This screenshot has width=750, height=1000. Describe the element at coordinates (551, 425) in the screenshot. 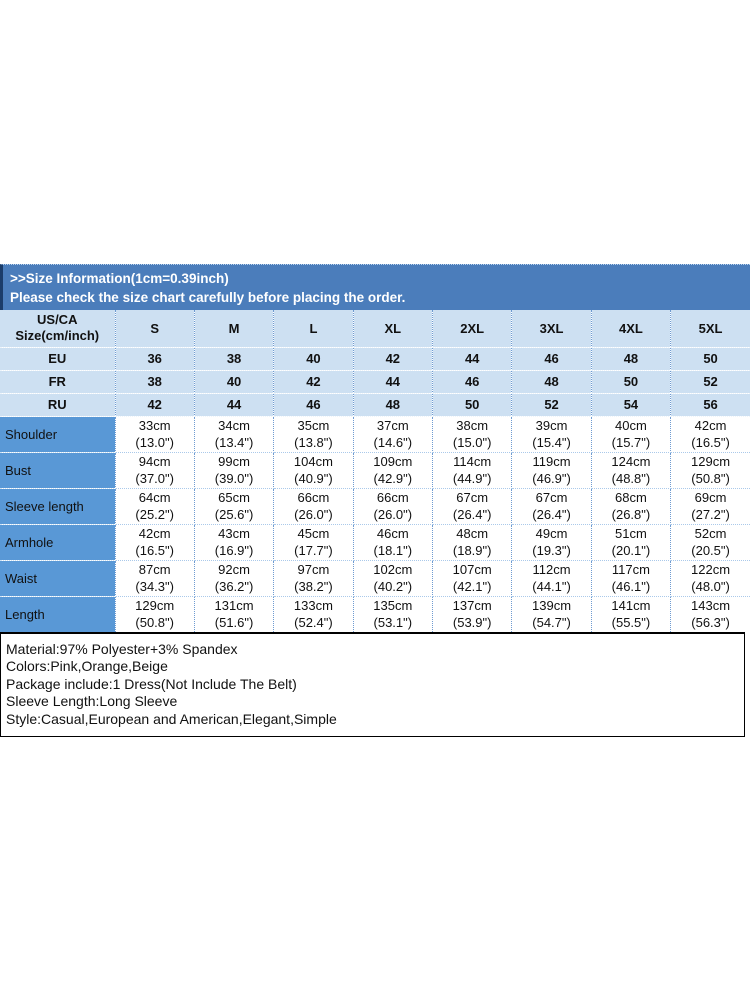

I see `cm-value: 39cm` at that location.